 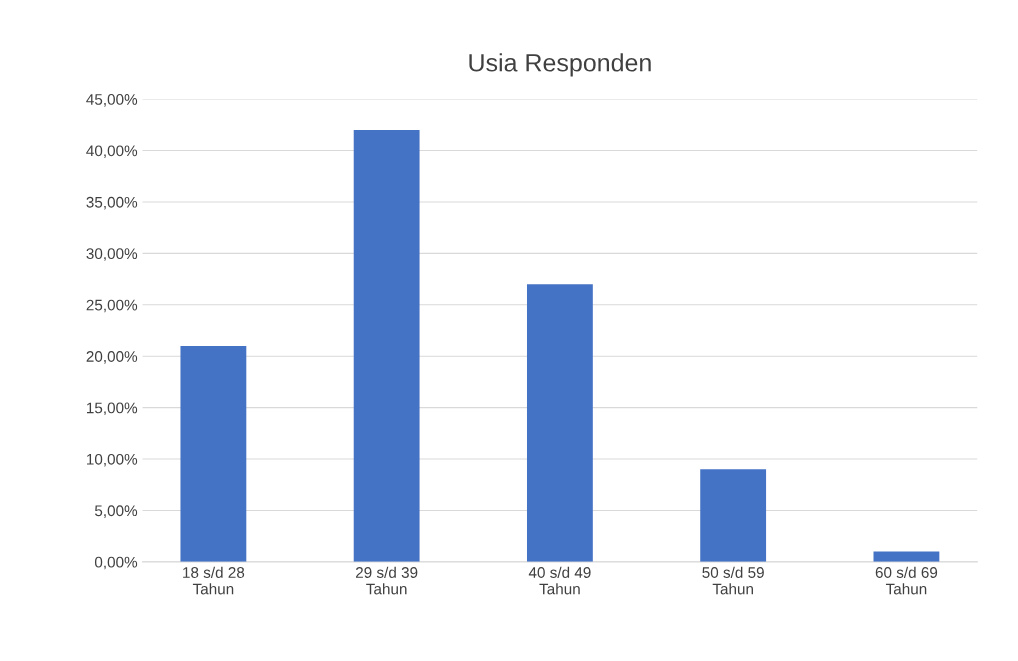 What do you see at coordinates (112, 254) in the screenshot?
I see `y-tick-label: 30,00%` at bounding box center [112, 254].